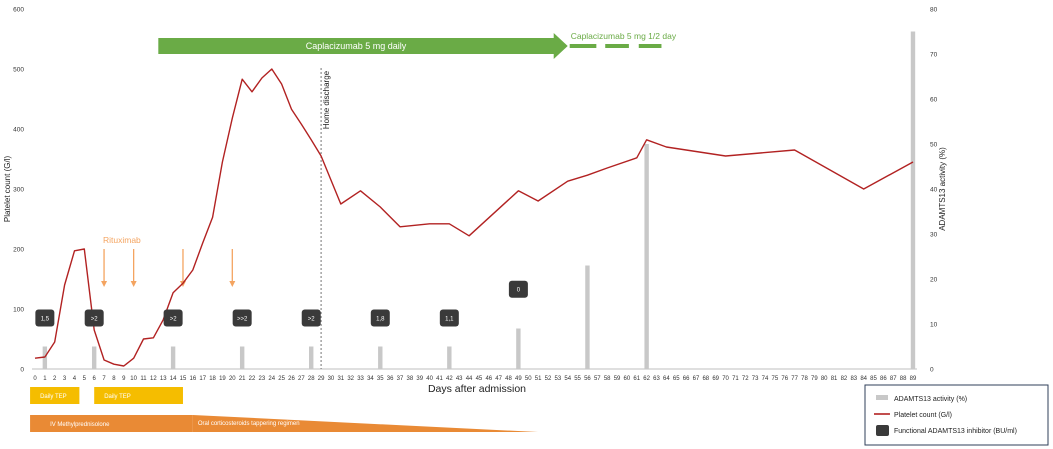  I want to click on inhibitor-markers: 1,5 >2 >2 >>2 >2 1,8 1,1 0, so click(281, 303).